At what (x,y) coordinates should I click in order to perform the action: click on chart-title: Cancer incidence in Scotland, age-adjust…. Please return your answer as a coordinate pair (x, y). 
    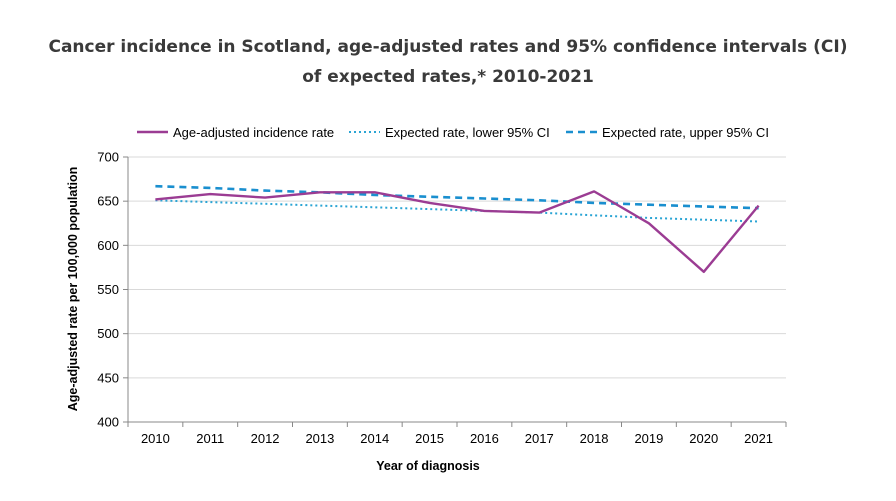
    Looking at the image, I should click on (448, 62).